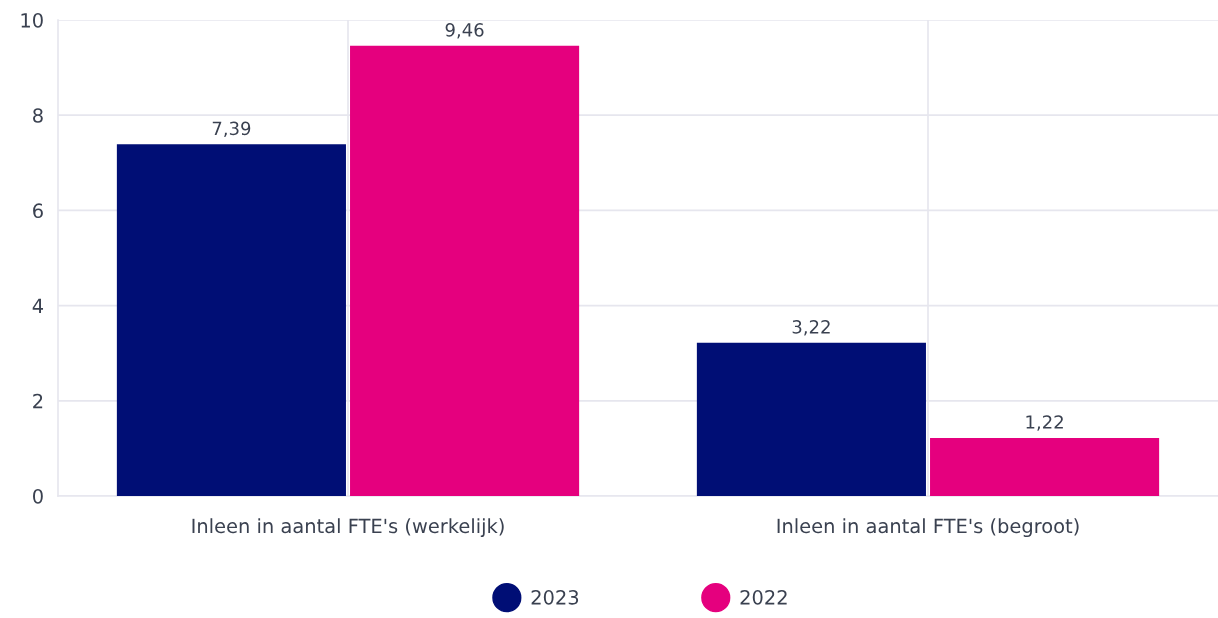 This screenshot has width=1218, height=618. I want to click on legend-label: 2022, so click(763, 597).